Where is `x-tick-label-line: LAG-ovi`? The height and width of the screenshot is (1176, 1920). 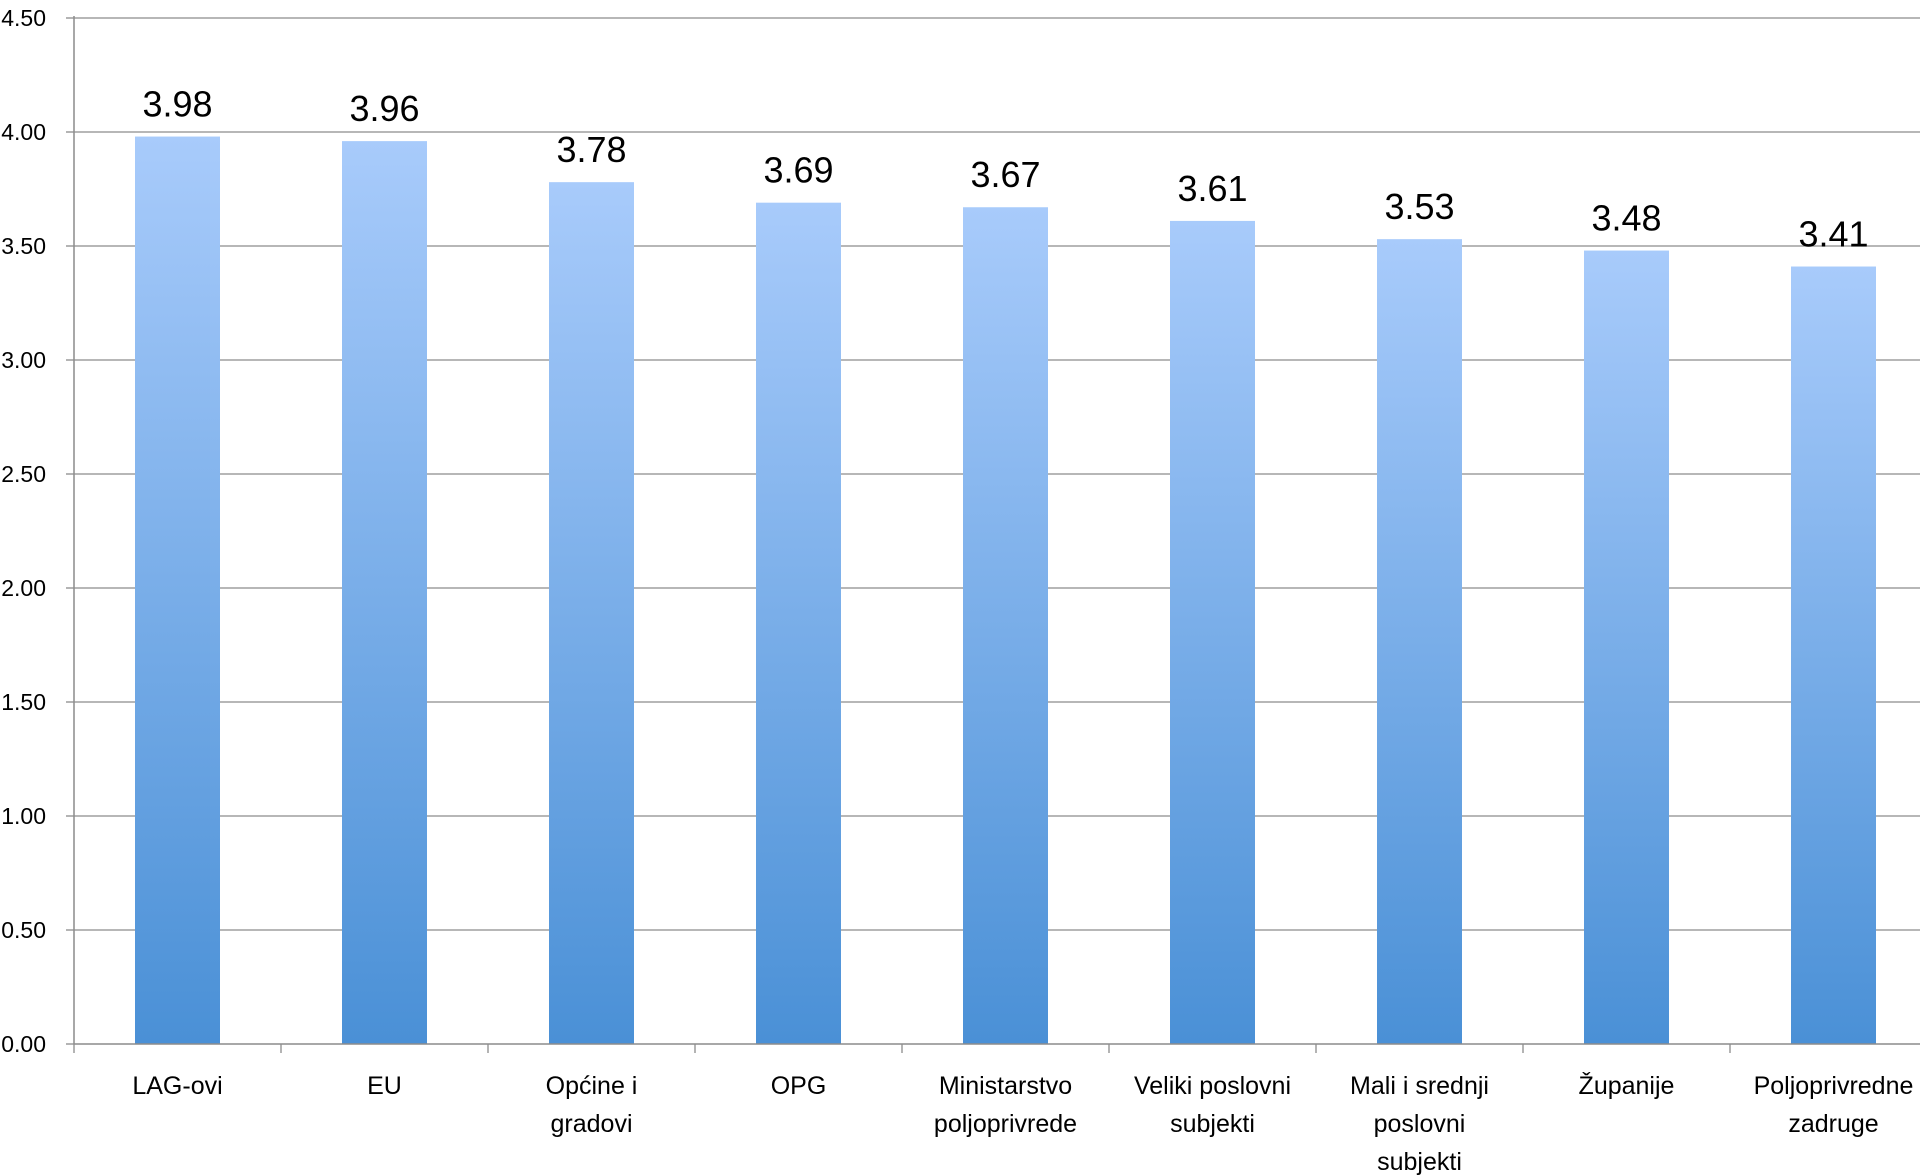 x-tick-label-line: LAG-ovi is located at coordinates (177, 1086).